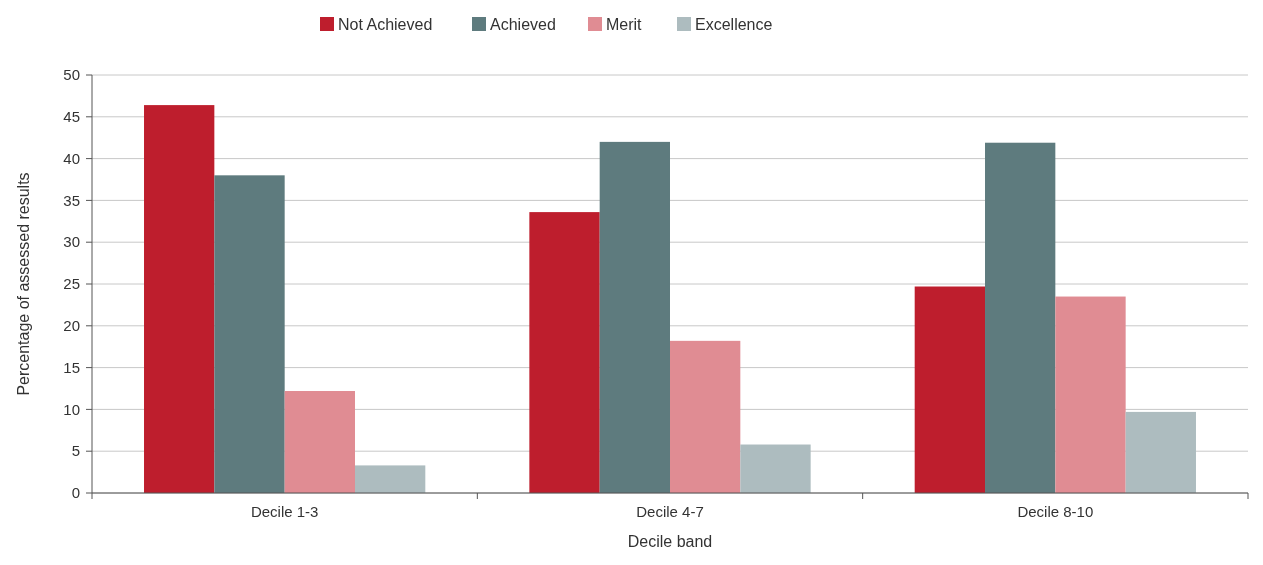  What do you see at coordinates (71, 200) in the screenshot?
I see `y-tick-label: 35` at bounding box center [71, 200].